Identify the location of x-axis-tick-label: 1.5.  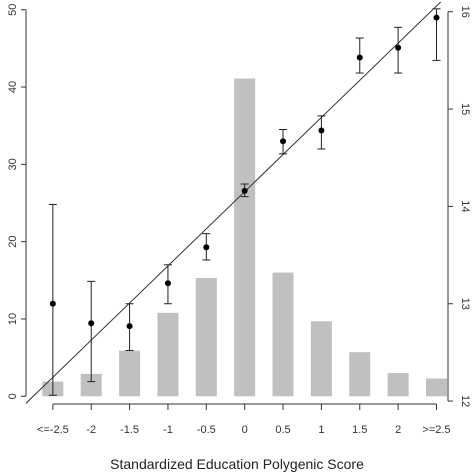
(359, 430).